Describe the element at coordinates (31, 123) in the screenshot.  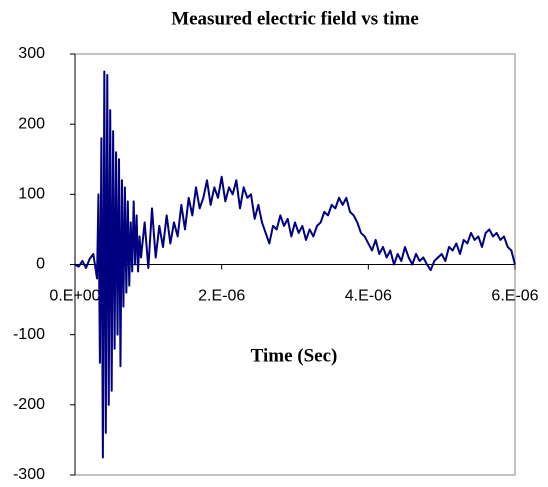
I see `y-tick-label: 200` at that location.